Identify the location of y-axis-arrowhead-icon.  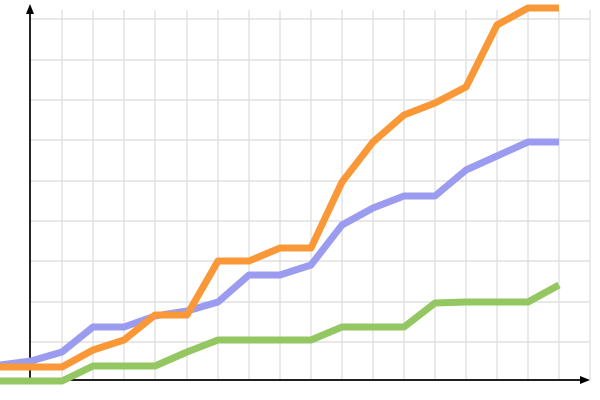
(30, 9).